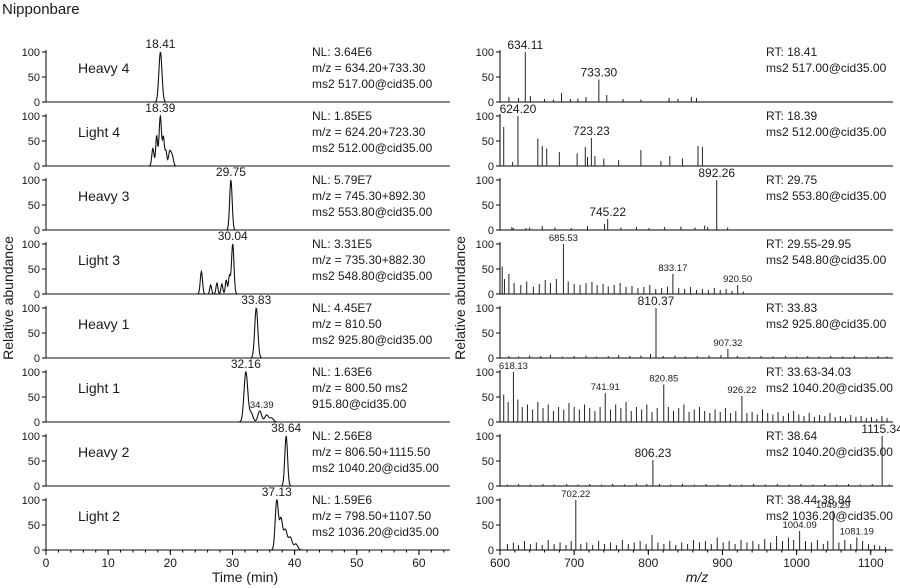  What do you see at coordinates (419, 563) in the screenshot?
I see `x-tick-label: 60` at bounding box center [419, 563].